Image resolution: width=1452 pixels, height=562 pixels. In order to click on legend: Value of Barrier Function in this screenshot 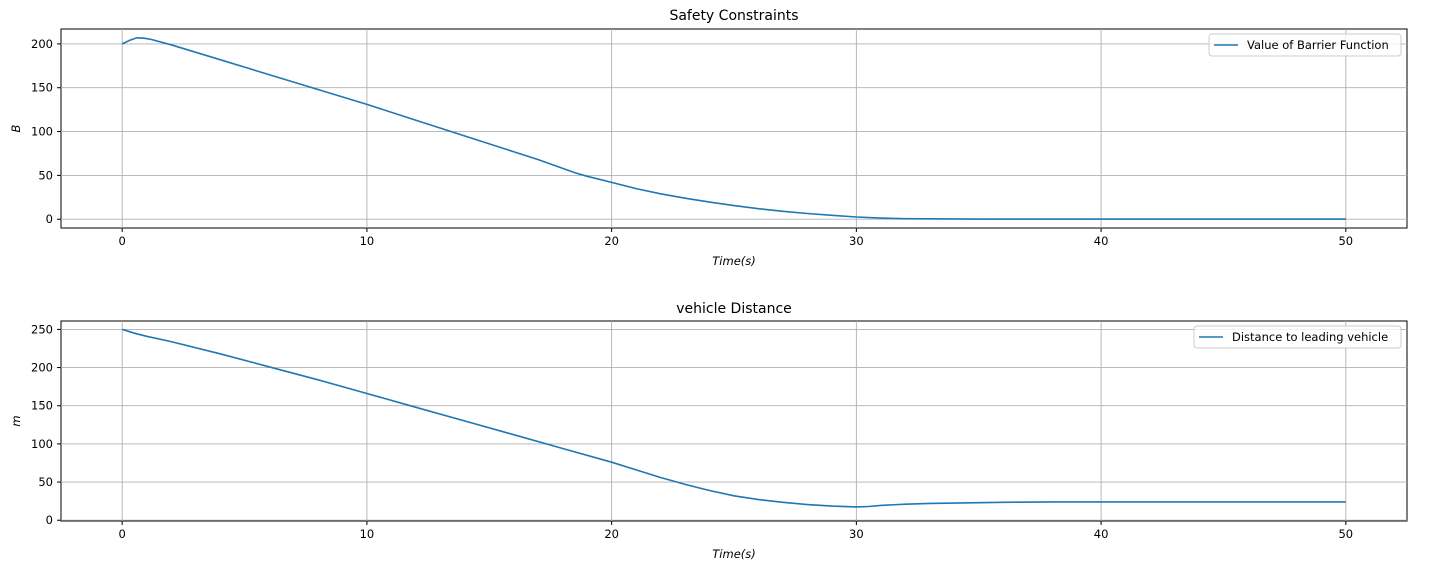, I will do `click(1305, 45)`.